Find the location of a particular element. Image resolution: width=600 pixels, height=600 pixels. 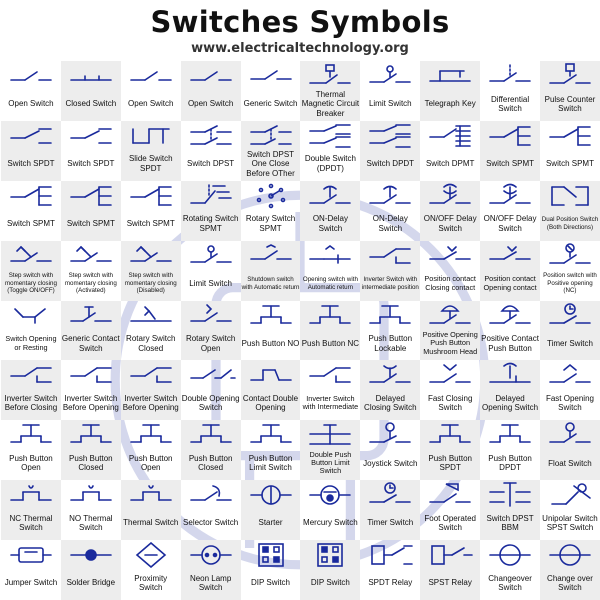

symbol-cell: SPST Relay is located at coordinates (450, 570).